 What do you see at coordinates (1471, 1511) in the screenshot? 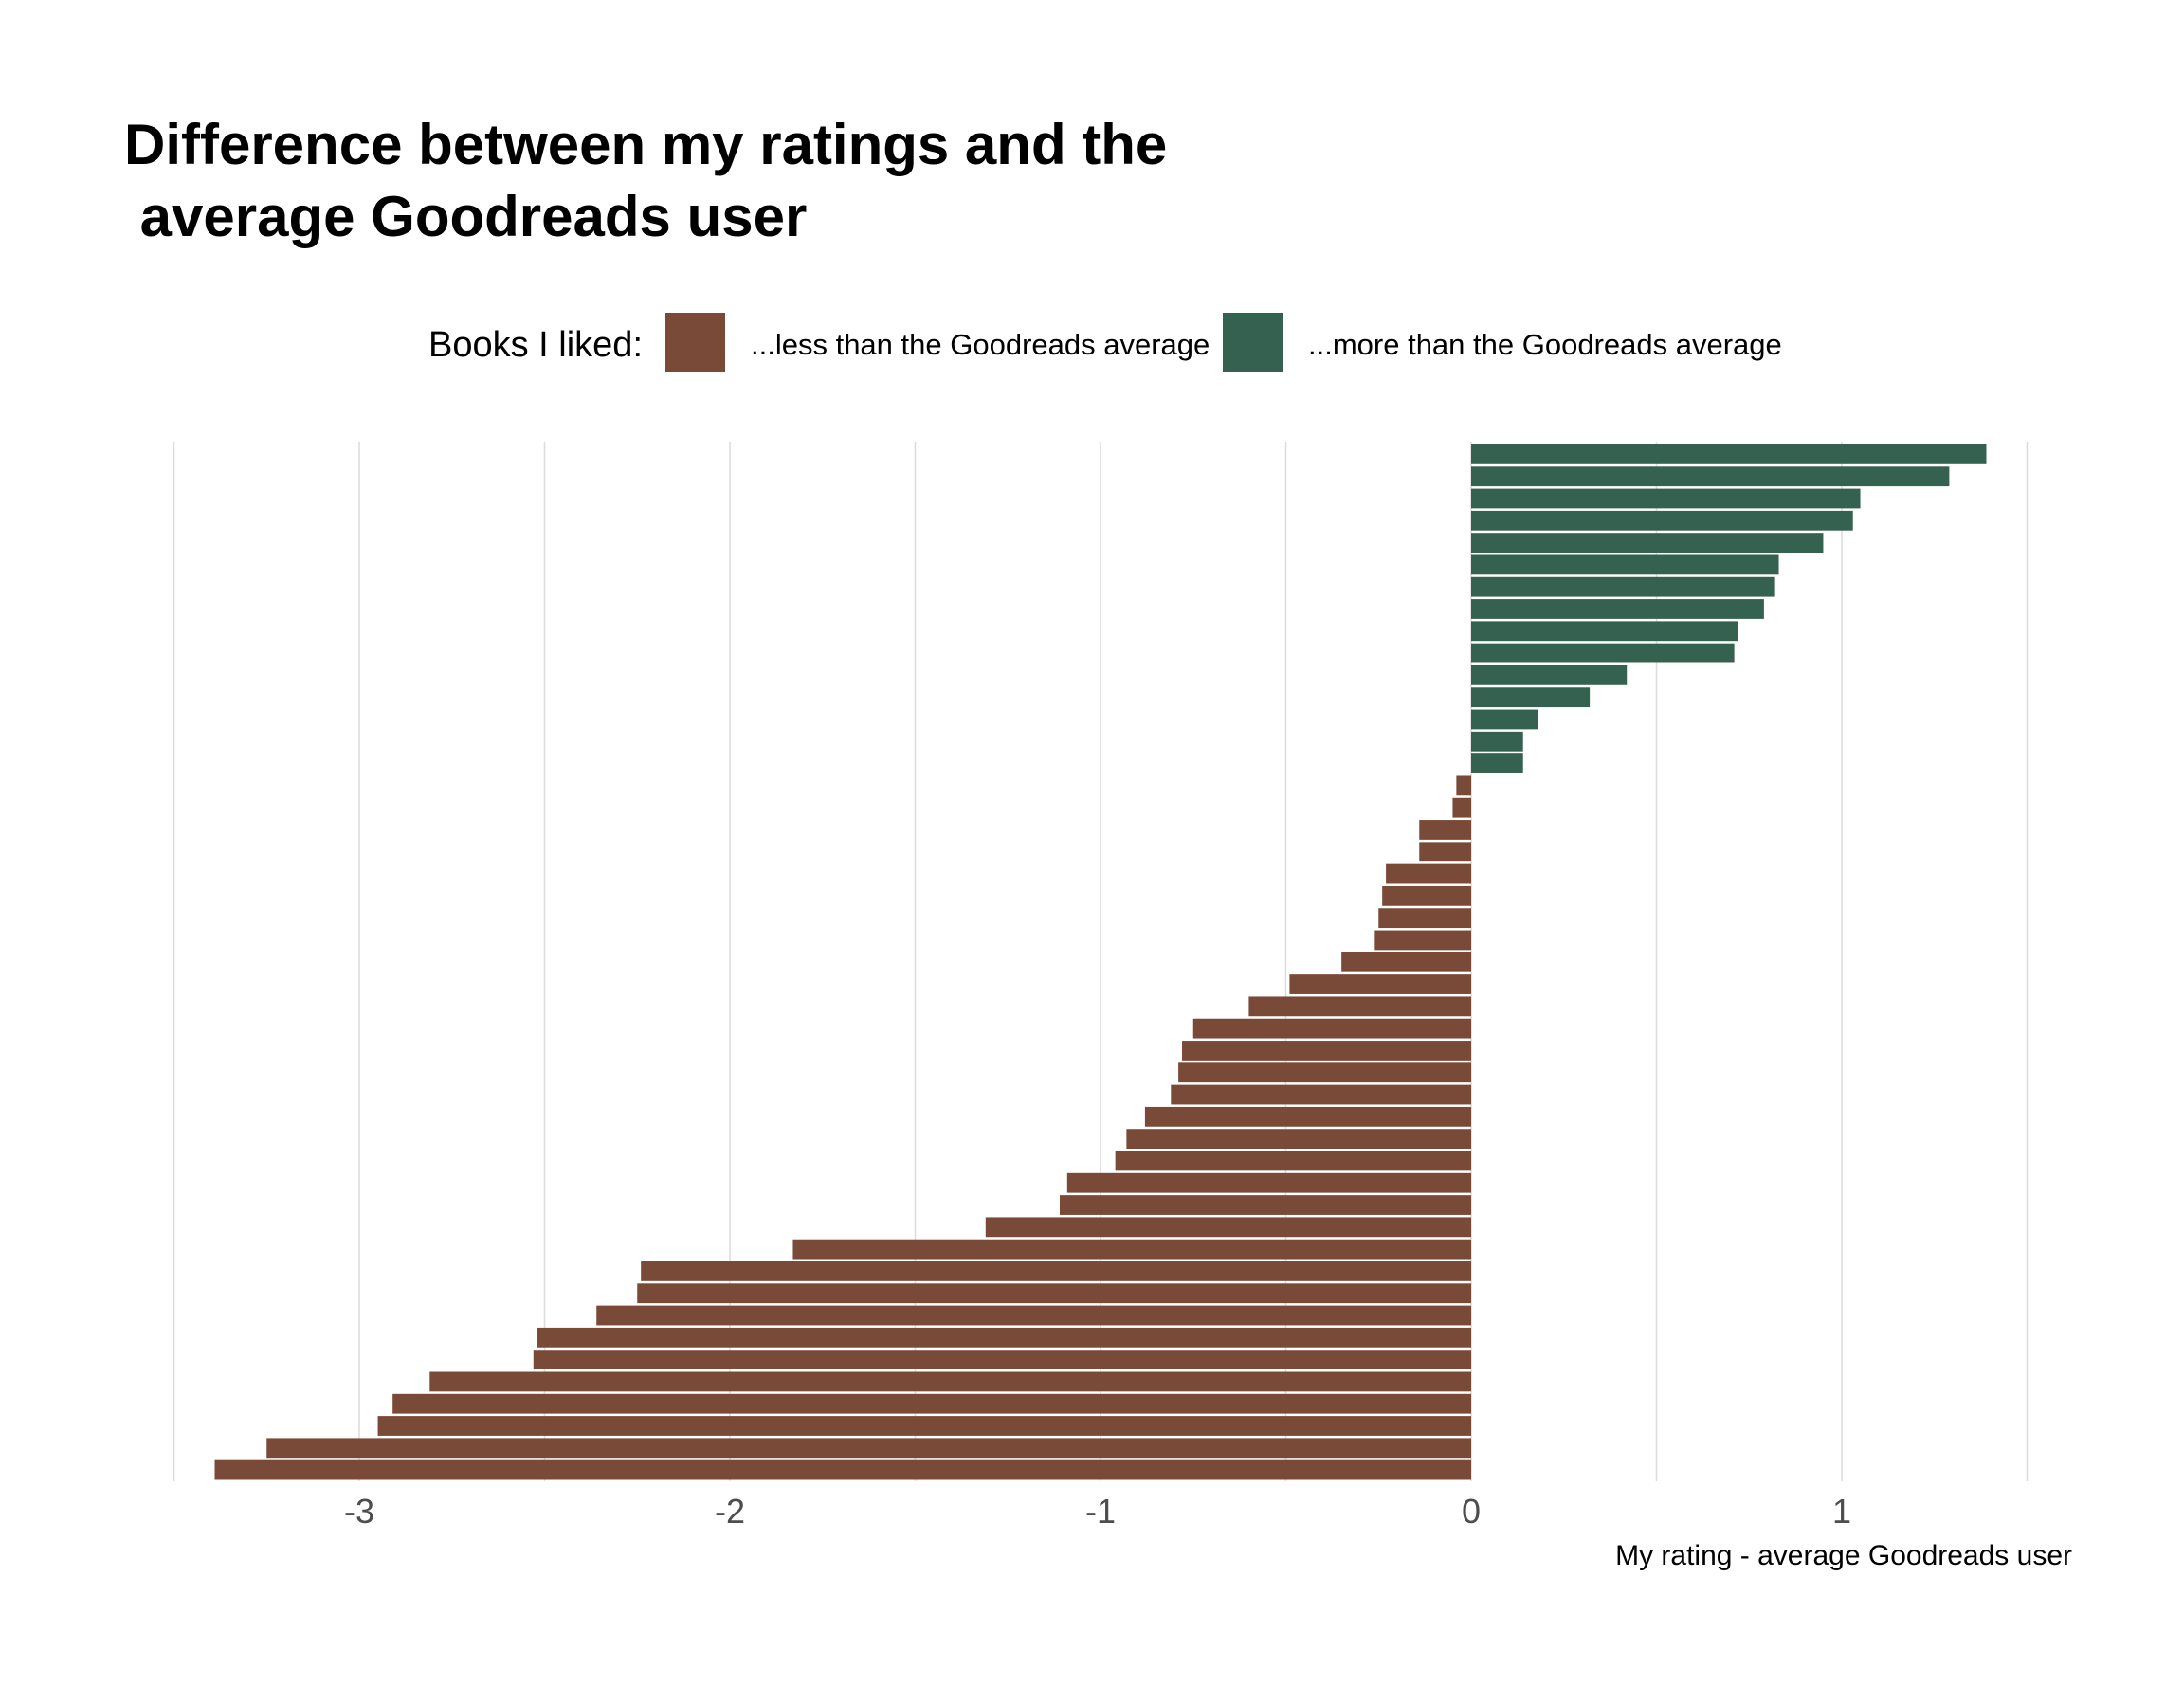
I see `x-tick-label: 0` at bounding box center [1471, 1511].